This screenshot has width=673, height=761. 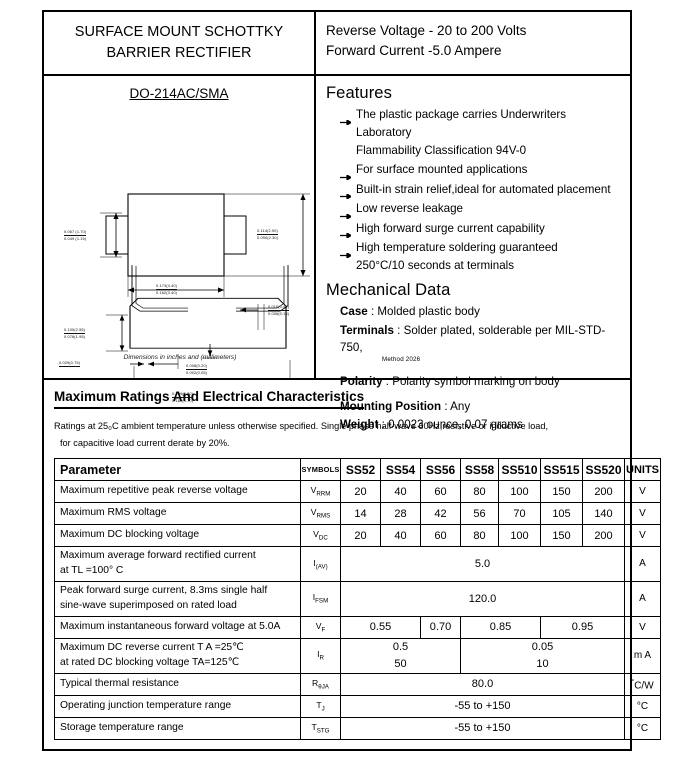 I want to click on row-value: 20, so click(x=360, y=536).